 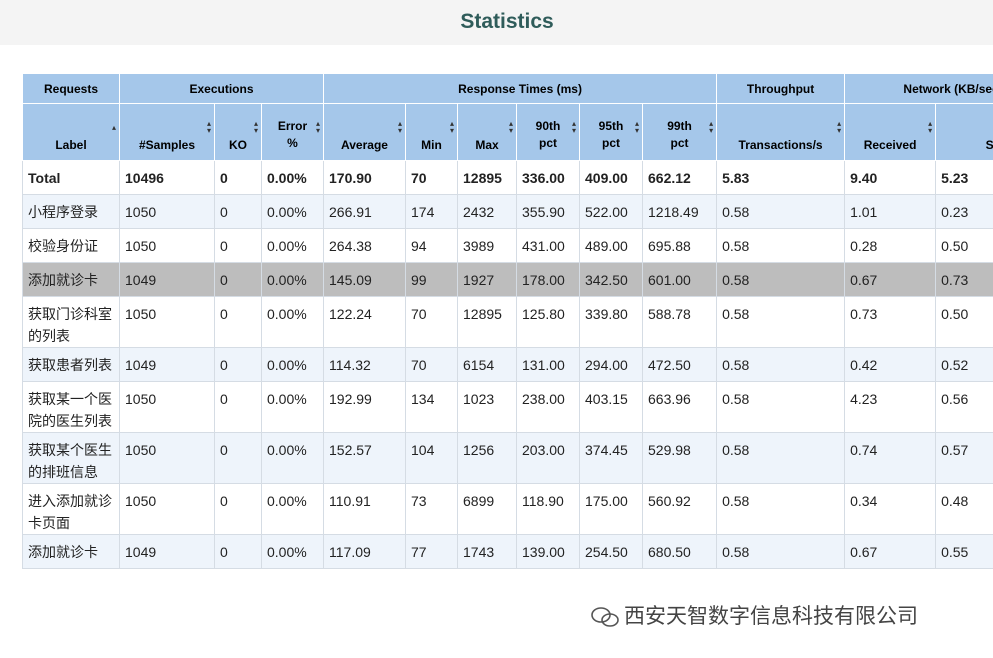 I want to click on cell: 529.98, so click(x=679, y=458).